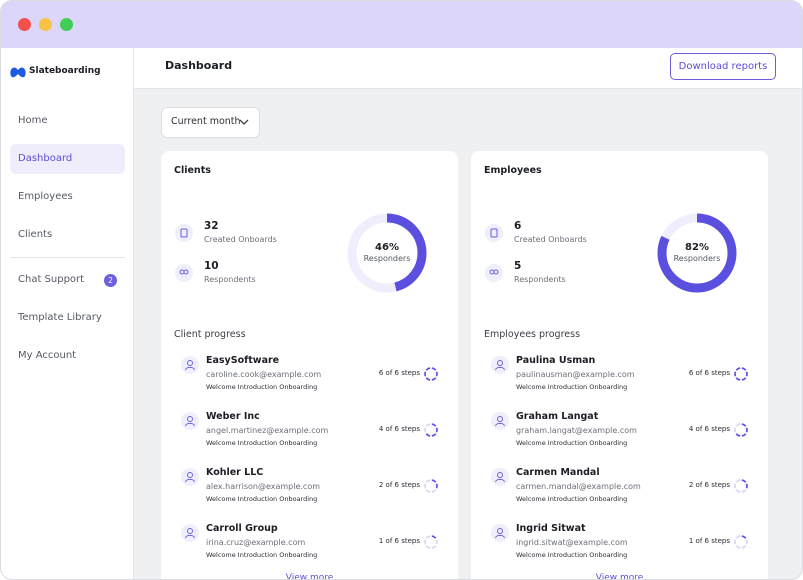  I want to click on chevron-icon, so click(244, 122).